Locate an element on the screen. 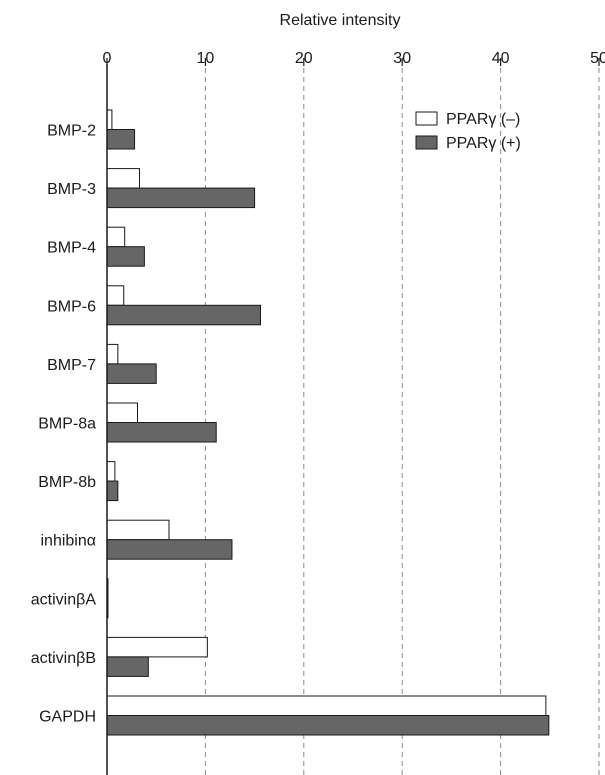 The width and height of the screenshot is (605, 775). x-tick-label-30: 30 is located at coordinates (402, 58).